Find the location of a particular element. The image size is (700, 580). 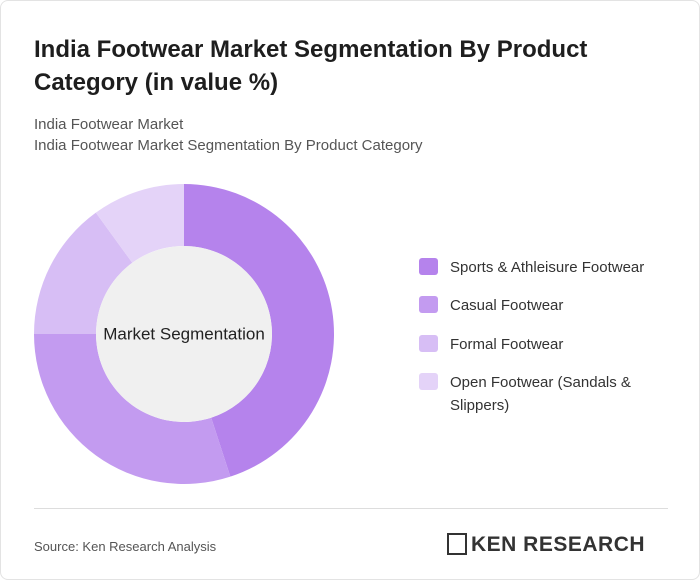

donut-center is located at coordinates (184, 334).